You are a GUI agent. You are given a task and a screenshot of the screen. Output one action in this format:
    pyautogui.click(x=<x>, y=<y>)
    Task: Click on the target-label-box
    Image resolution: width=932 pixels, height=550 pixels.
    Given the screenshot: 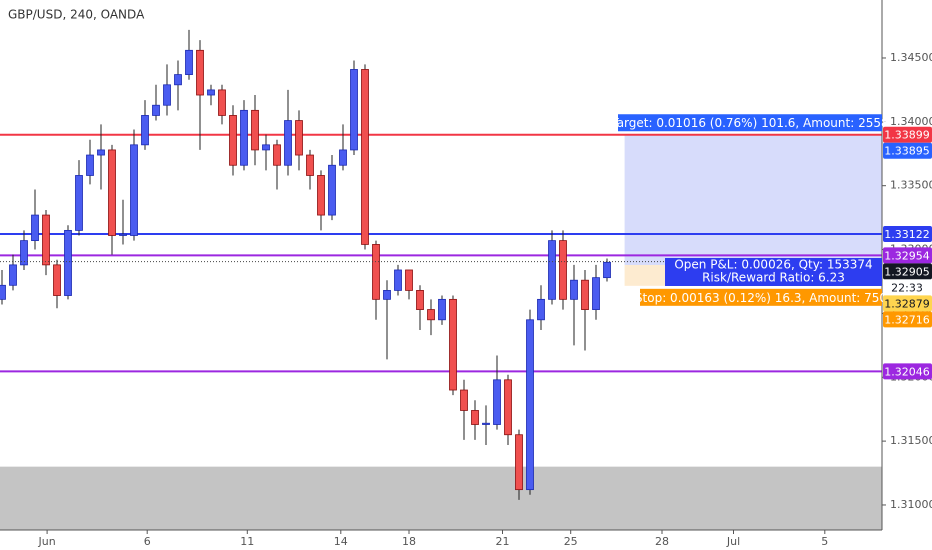 What is the action you would take?
    pyautogui.click(x=750, y=123)
    